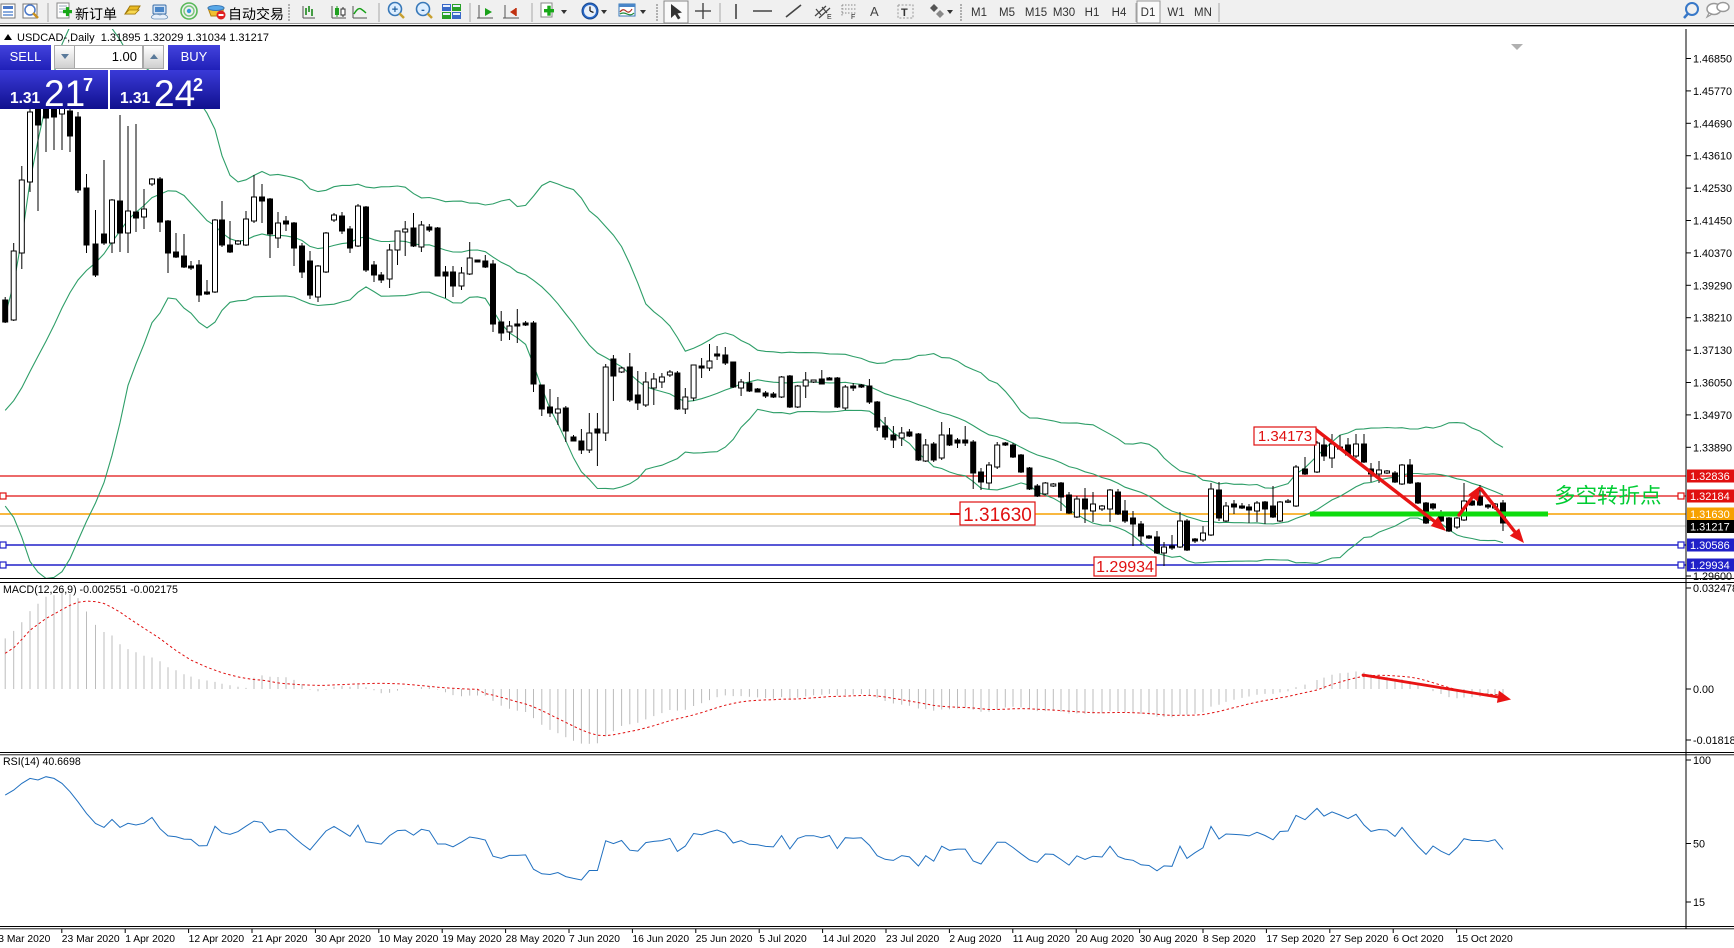 This screenshot has width=1734, height=948. What do you see at coordinates (1295, 939) in the screenshot?
I see `svg-text: 17 Sep 2020` at bounding box center [1295, 939].